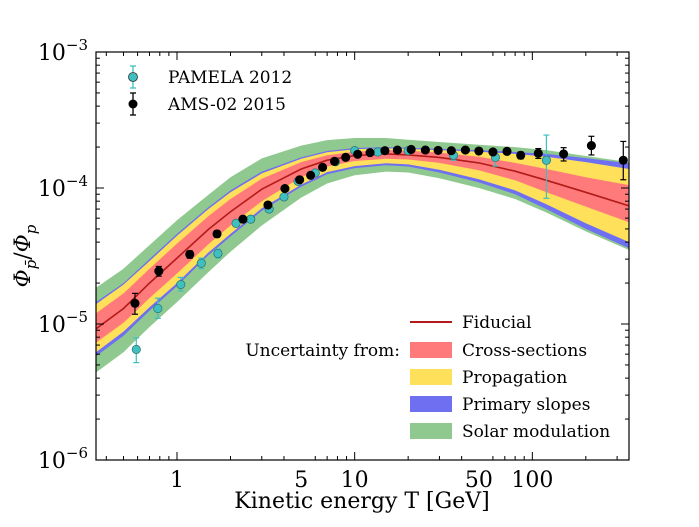  Describe the element at coordinates (497, 323) in the screenshot. I see `legend-fiducial-label: Fiducial` at that location.